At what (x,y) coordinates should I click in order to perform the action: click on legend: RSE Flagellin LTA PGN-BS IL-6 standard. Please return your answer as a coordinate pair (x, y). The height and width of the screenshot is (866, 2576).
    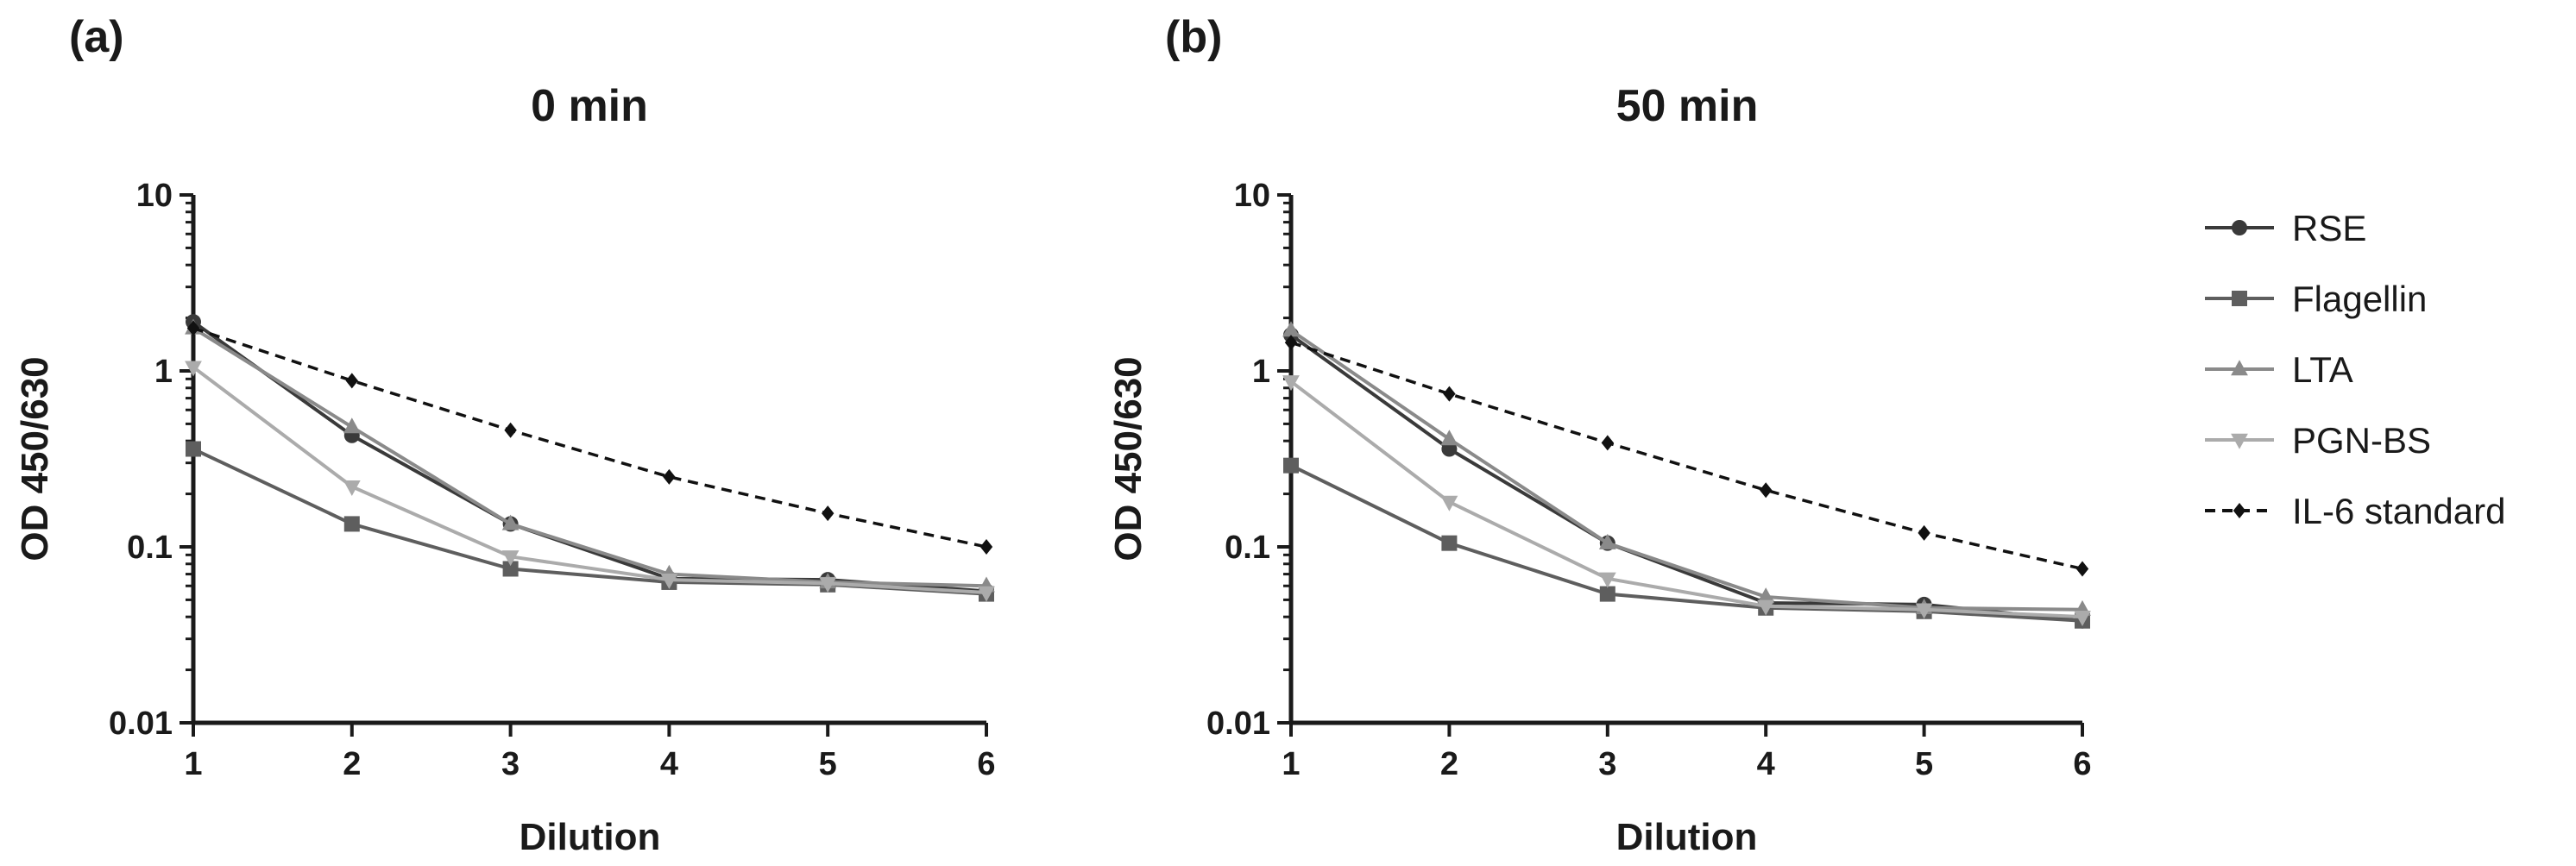
    Looking at the image, I should click on (2356, 370).